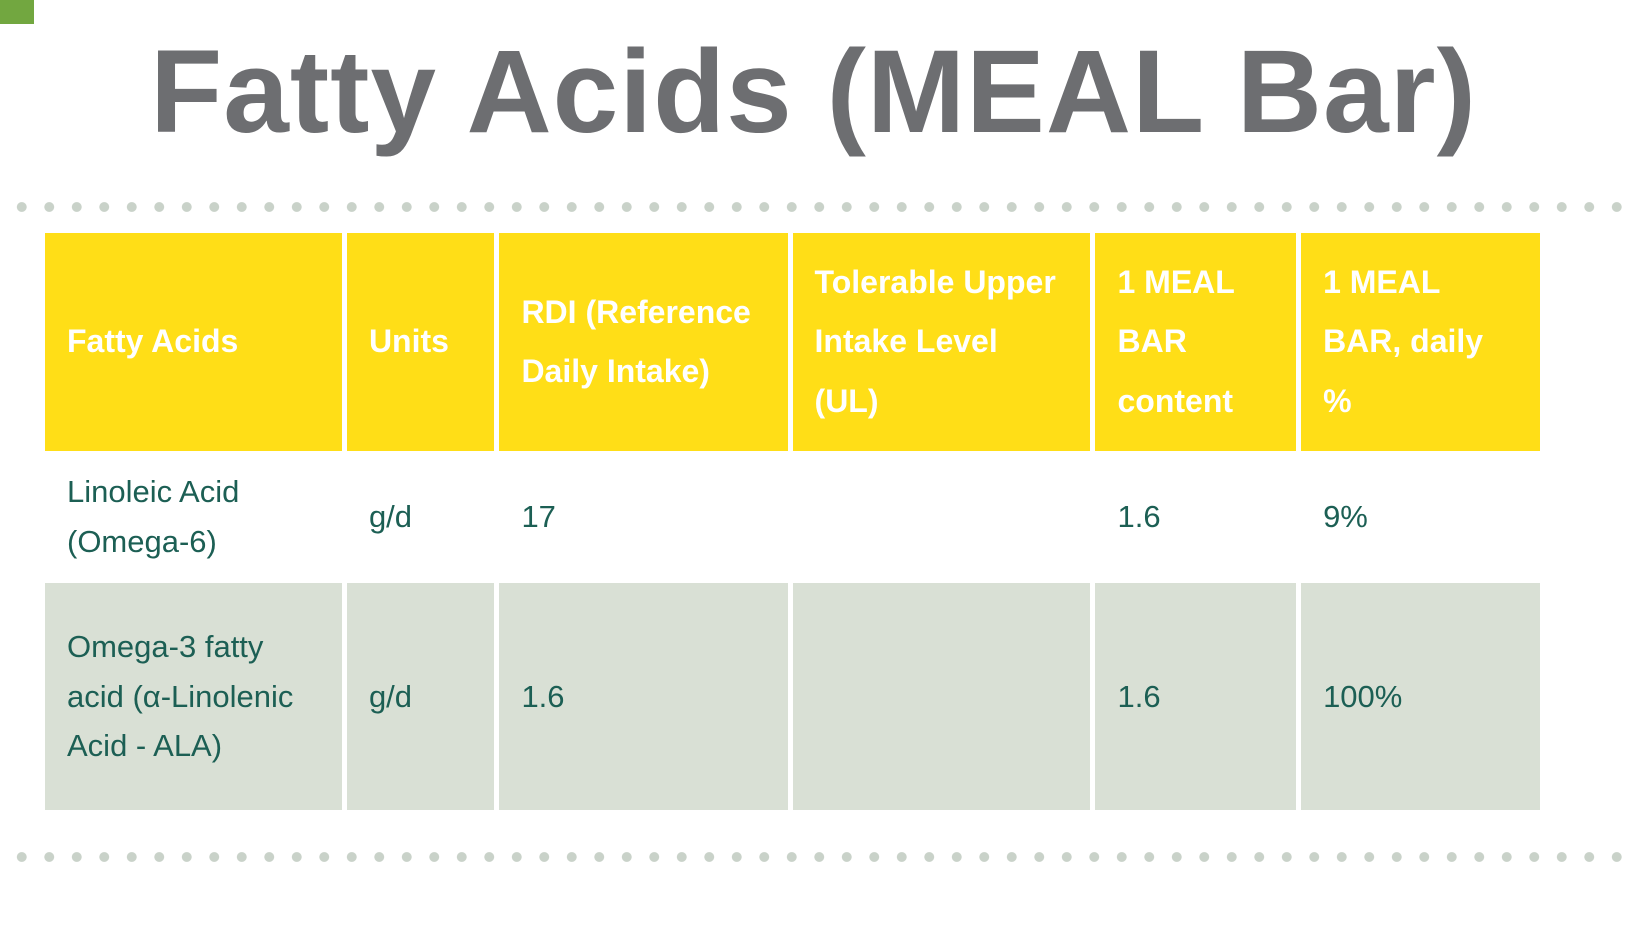 The image size is (1627, 932). What do you see at coordinates (1420, 517) in the screenshot?
I see `table-cell: 9%` at bounding box center [1420, 517].